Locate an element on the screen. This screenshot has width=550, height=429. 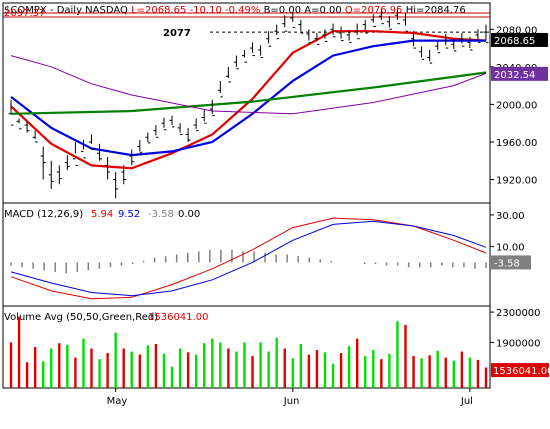
macd-value: 5.94 is located at coordinates (102, 214).